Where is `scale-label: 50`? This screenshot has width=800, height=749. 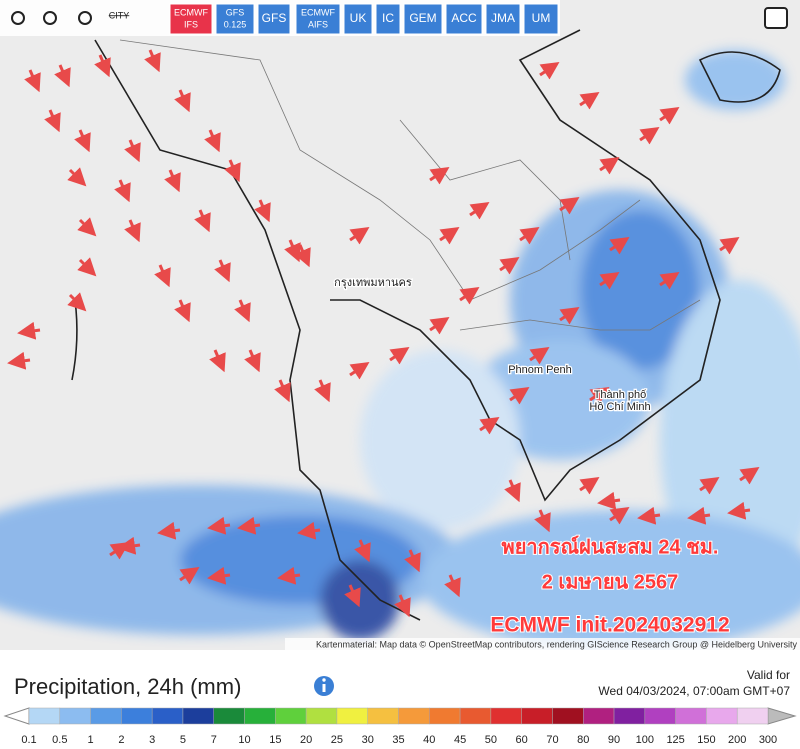
scale-label: 50 is located at coordinates (491, 740).